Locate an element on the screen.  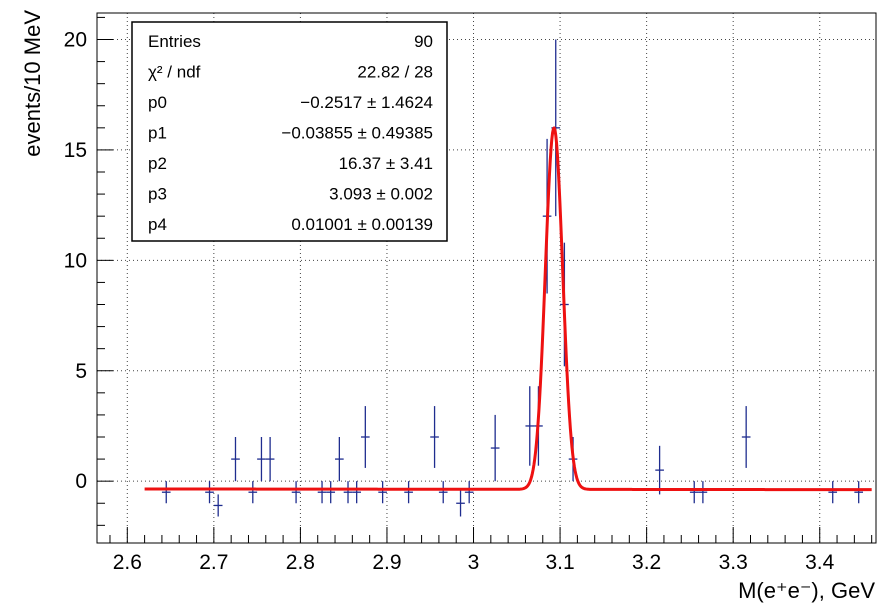
stats-label: p2 is located at coordinates (157, 163).